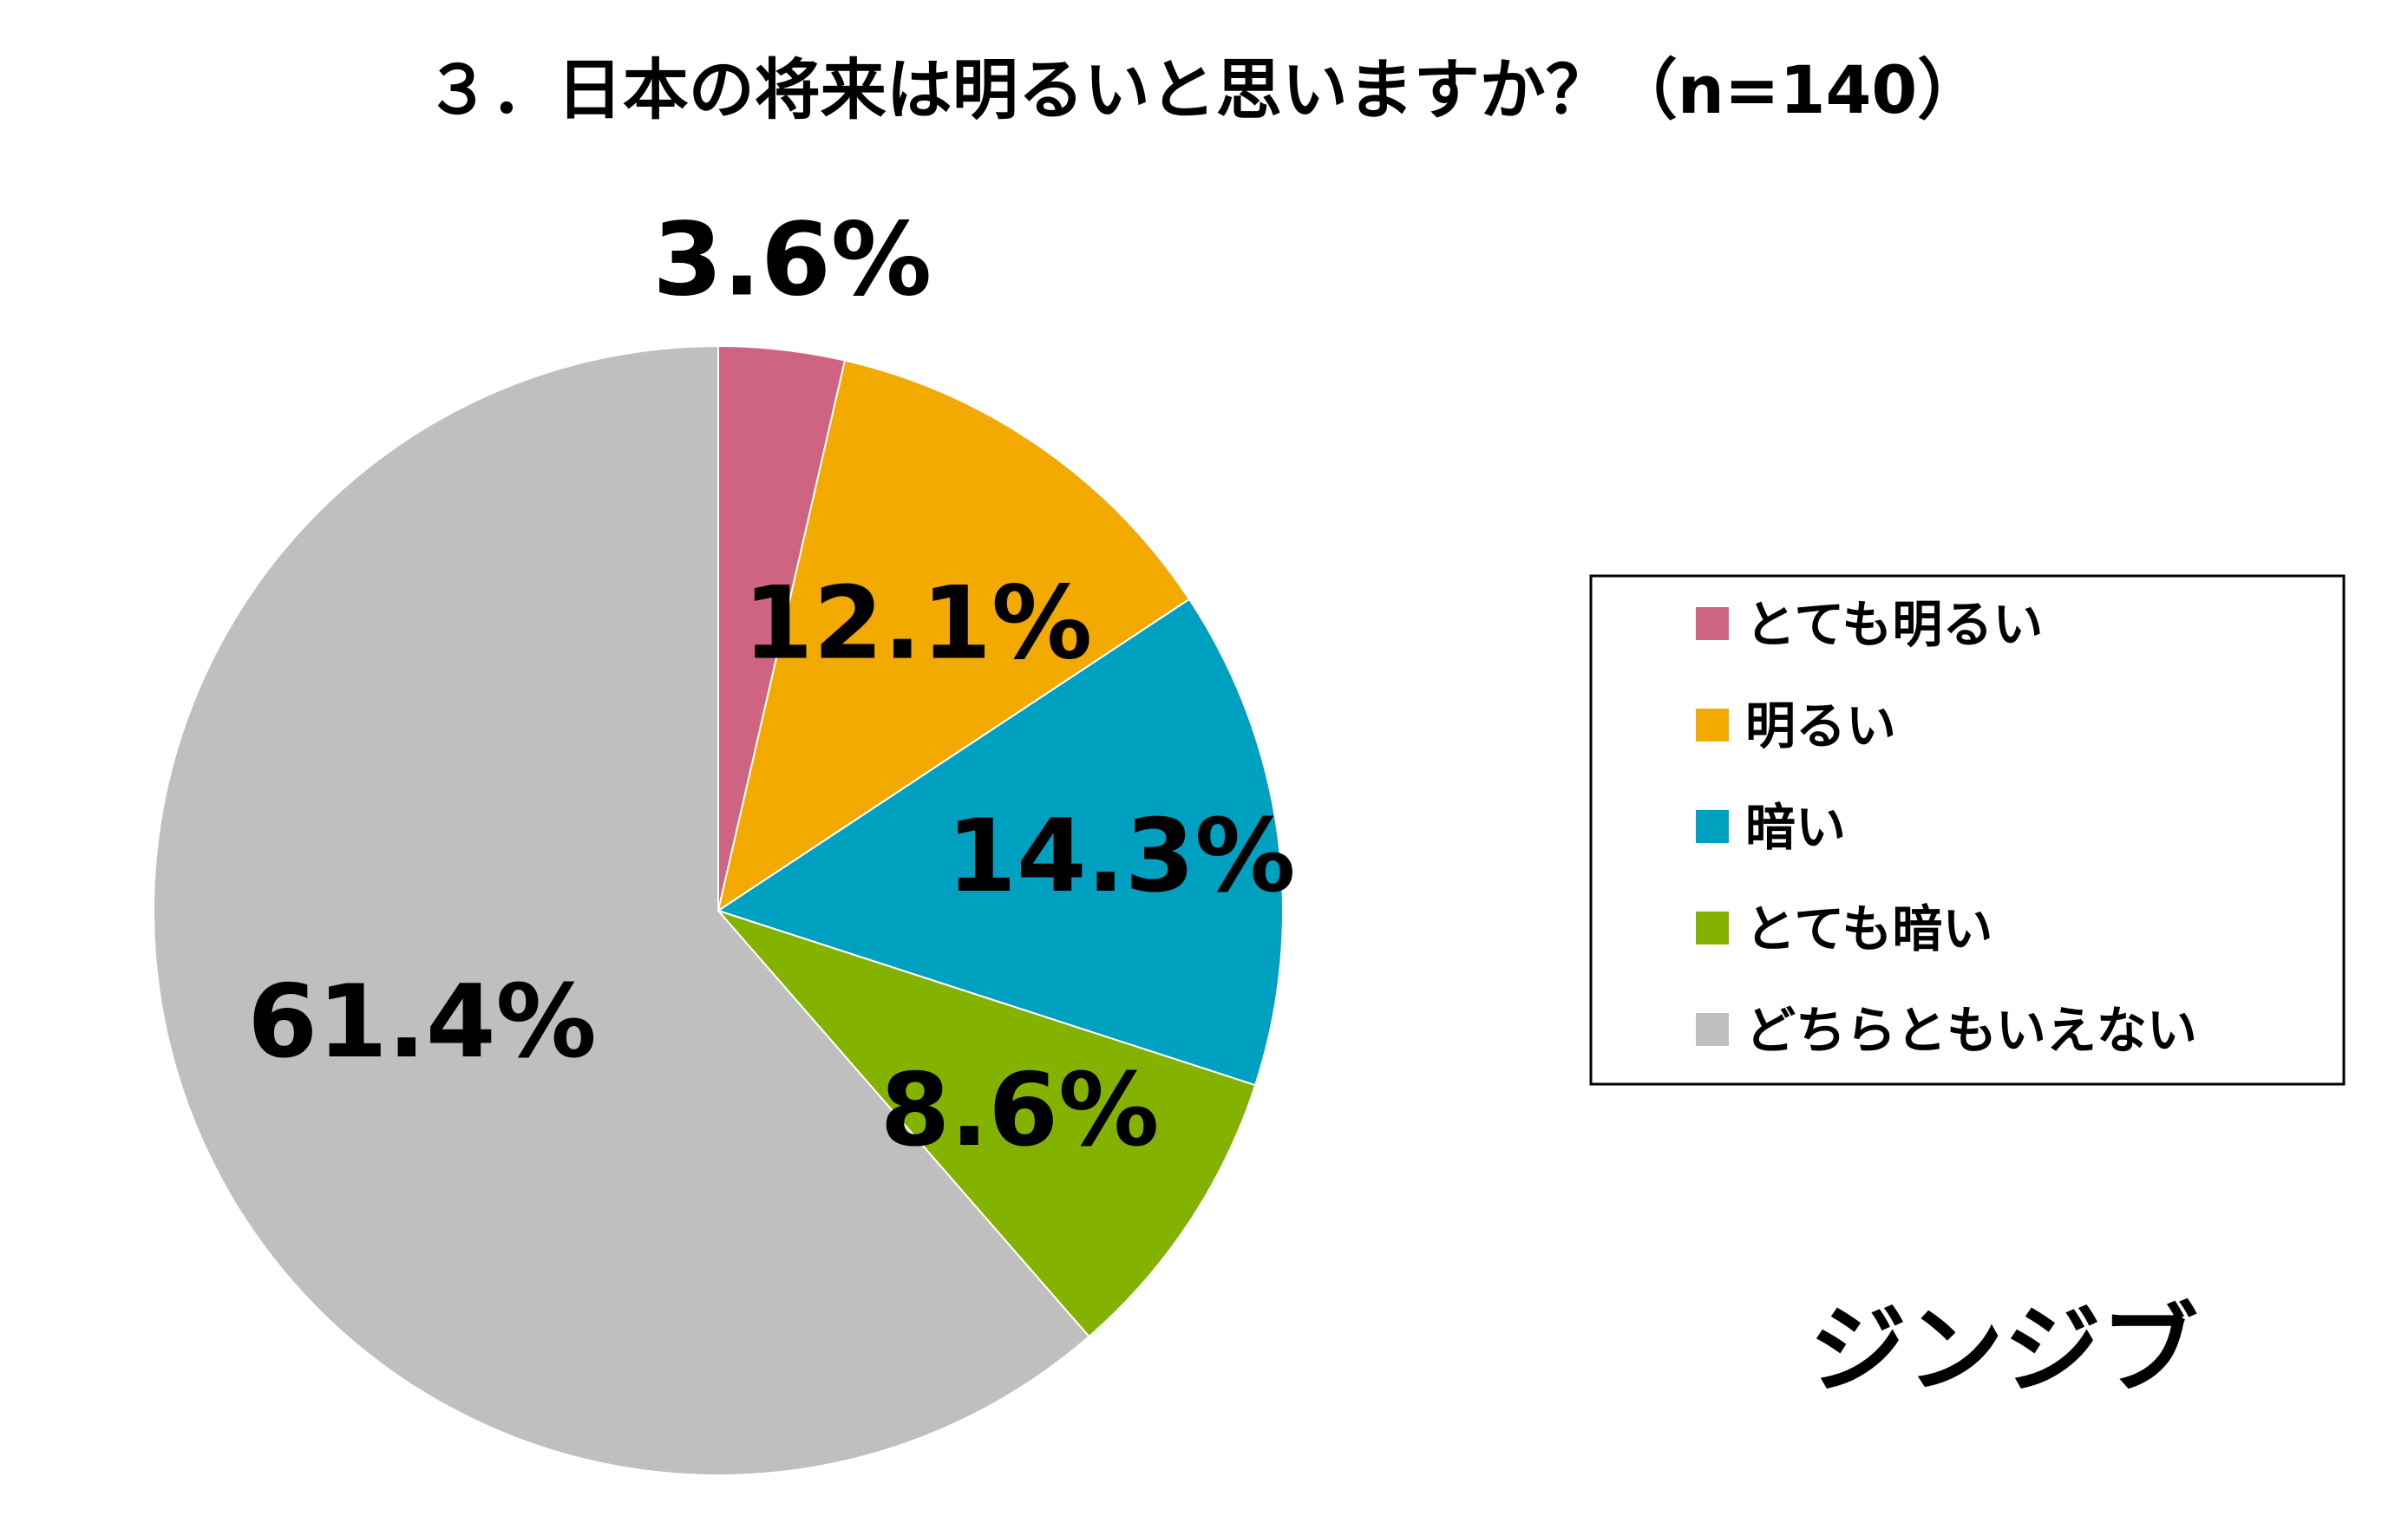  I want to click on pie-data-label: 8.6%, so click(1020, 1110).